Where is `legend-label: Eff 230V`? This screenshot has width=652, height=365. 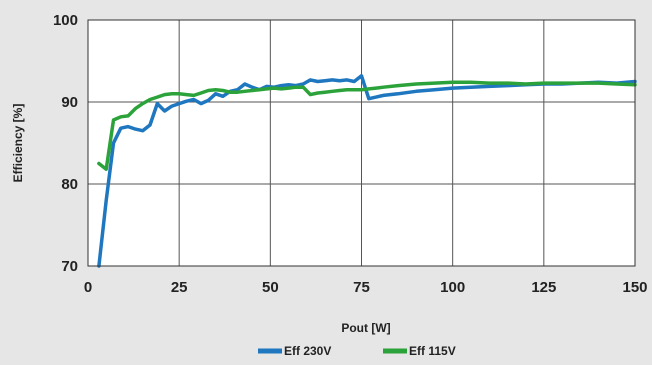 legend-label: Eff 230V is located at coordinates (307, 351).